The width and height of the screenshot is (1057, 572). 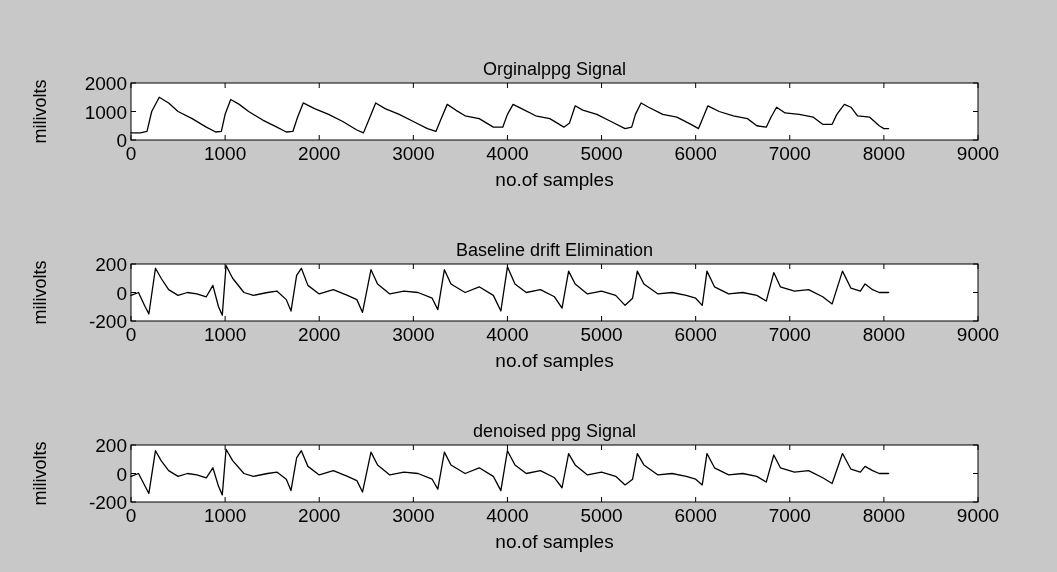 I want to click on y-tick-label: 1000, so click(x=105, y=112).